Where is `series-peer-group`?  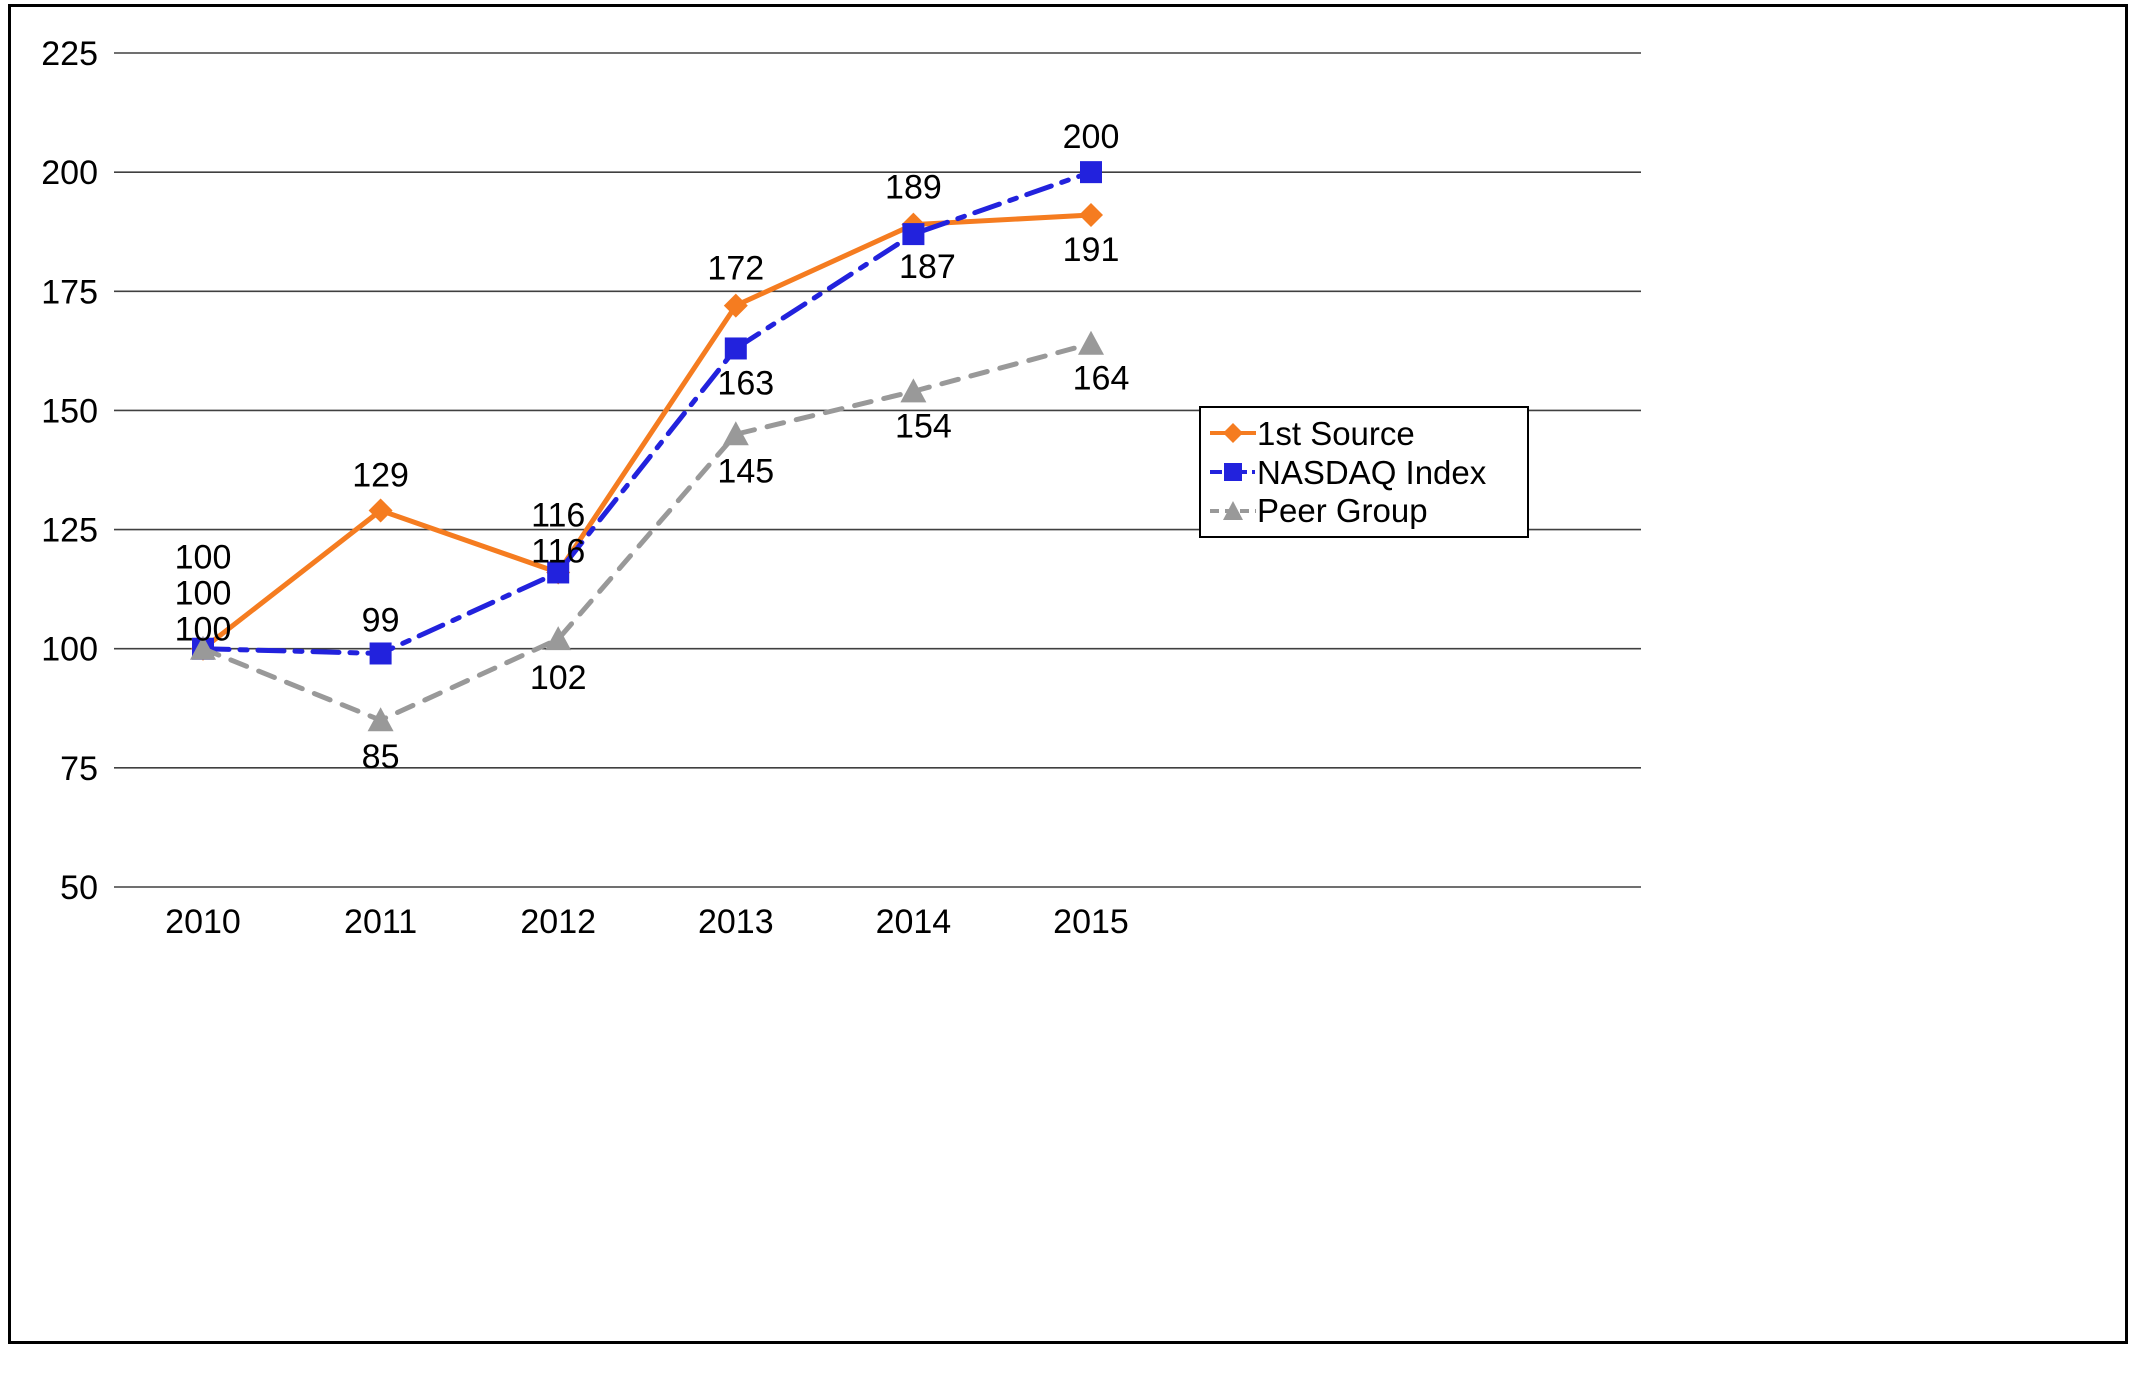
series-peer-group is located at coordinates (647, 531).